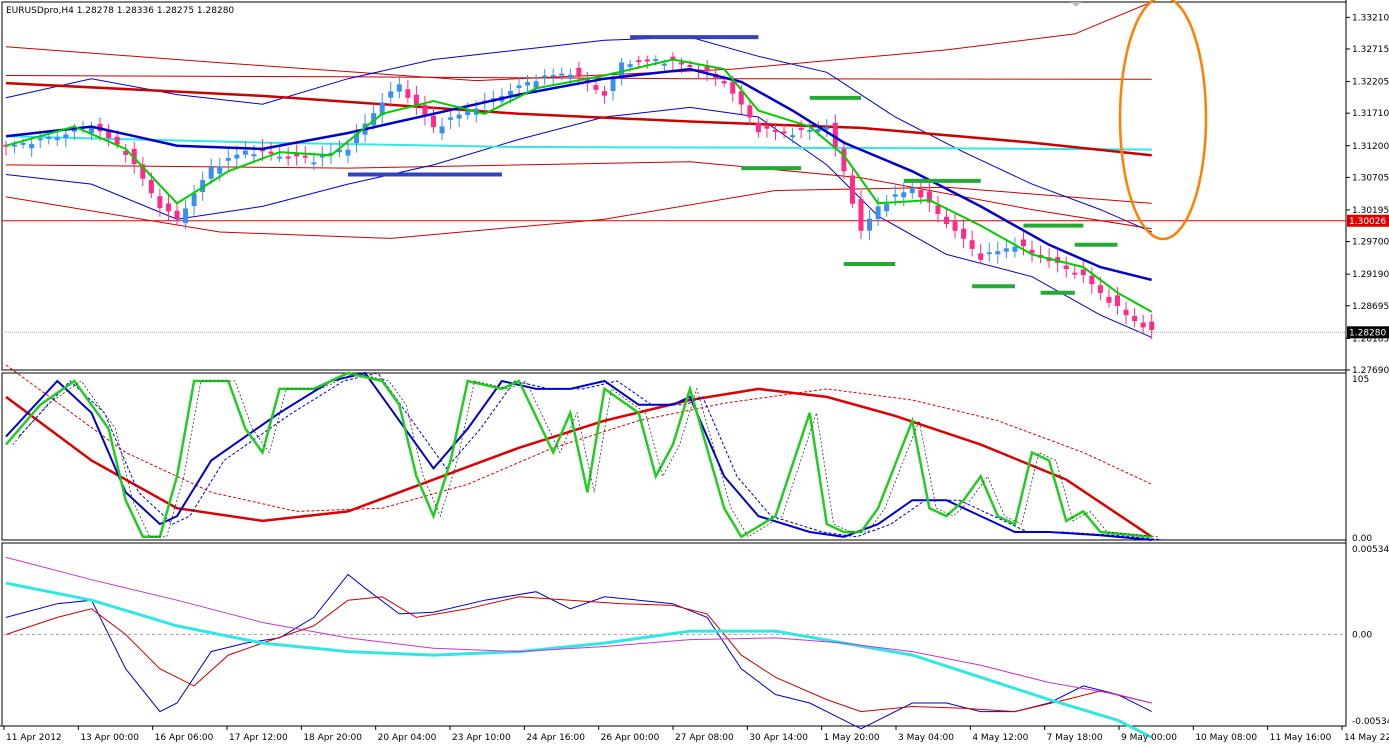 The width and height of the screenshot is (1389, 746). What do you see at coordinates (1075, 738) in the screenshot?
I see `time-tick-label: 7 May 18:00` at bounding box center [1075, 738].